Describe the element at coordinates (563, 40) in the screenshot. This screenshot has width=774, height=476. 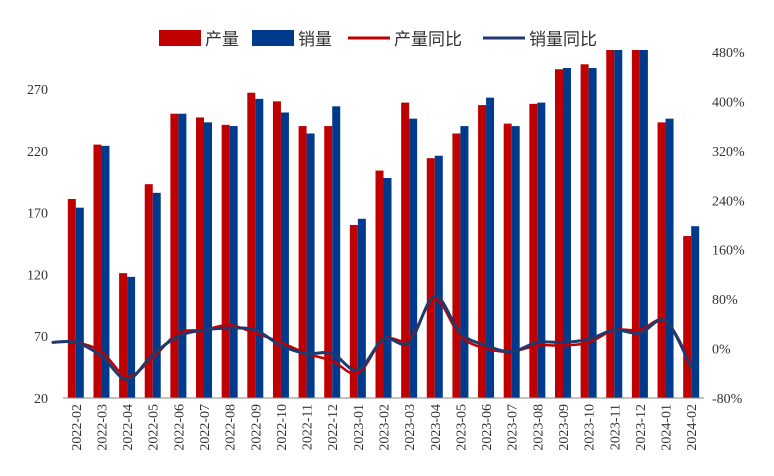
I see `legend-label: 销量同比` at that location.